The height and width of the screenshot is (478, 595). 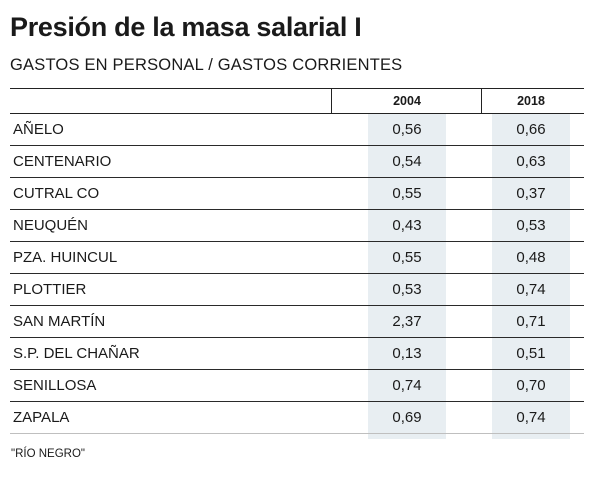 What do you see at coordinates (297, 354) in the screenshot?
I see `table-row: S.P. DEL CHAÑAR 0,13 0,51` at bounding box center [297, 354].